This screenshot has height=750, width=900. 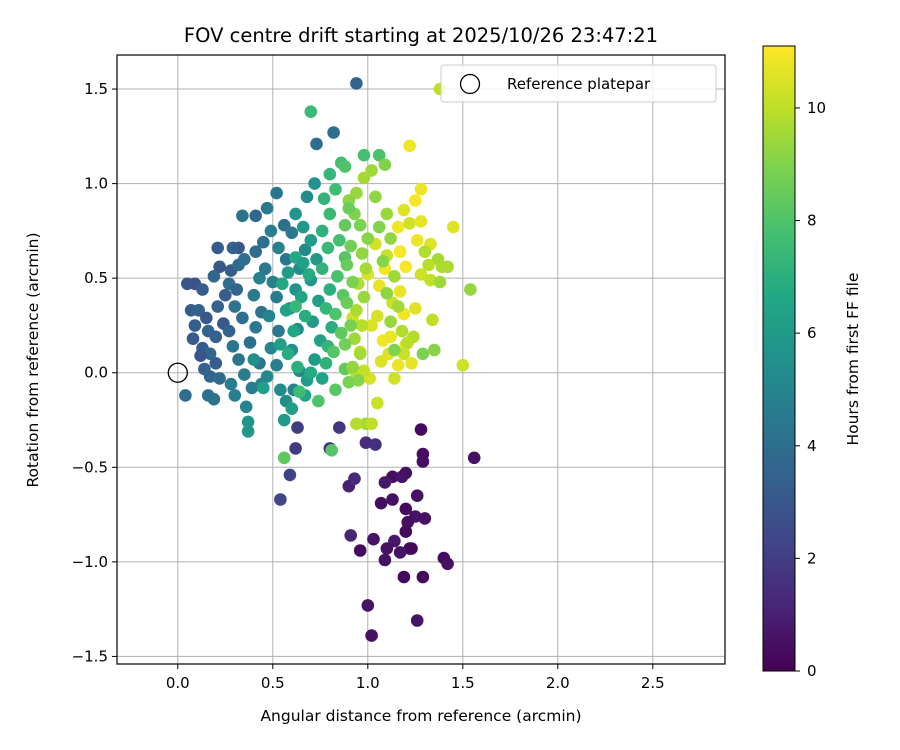 What do you see at coordinates (463, 683) in the screenshot?
I see `x-tick-label: 1.5` at bounding box center [463, 683].